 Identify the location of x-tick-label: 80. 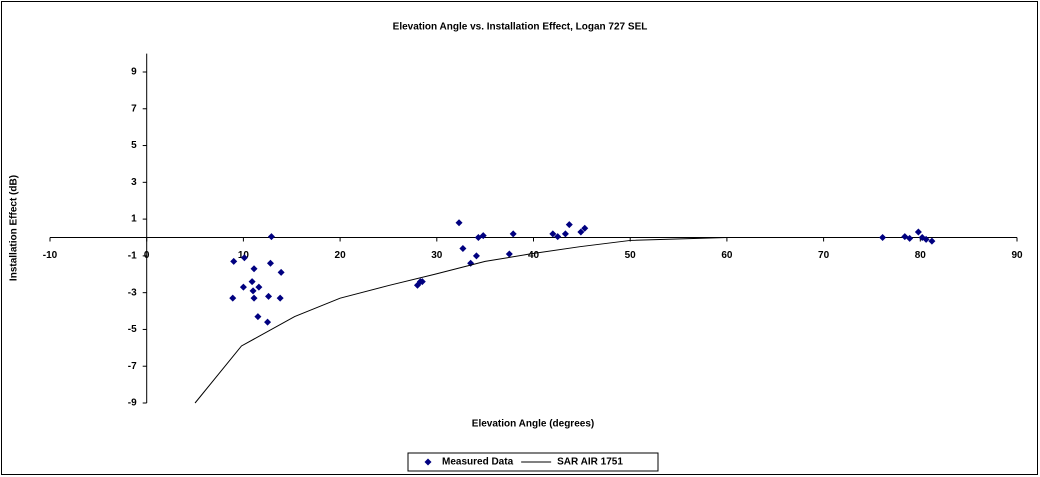
(921, 255).